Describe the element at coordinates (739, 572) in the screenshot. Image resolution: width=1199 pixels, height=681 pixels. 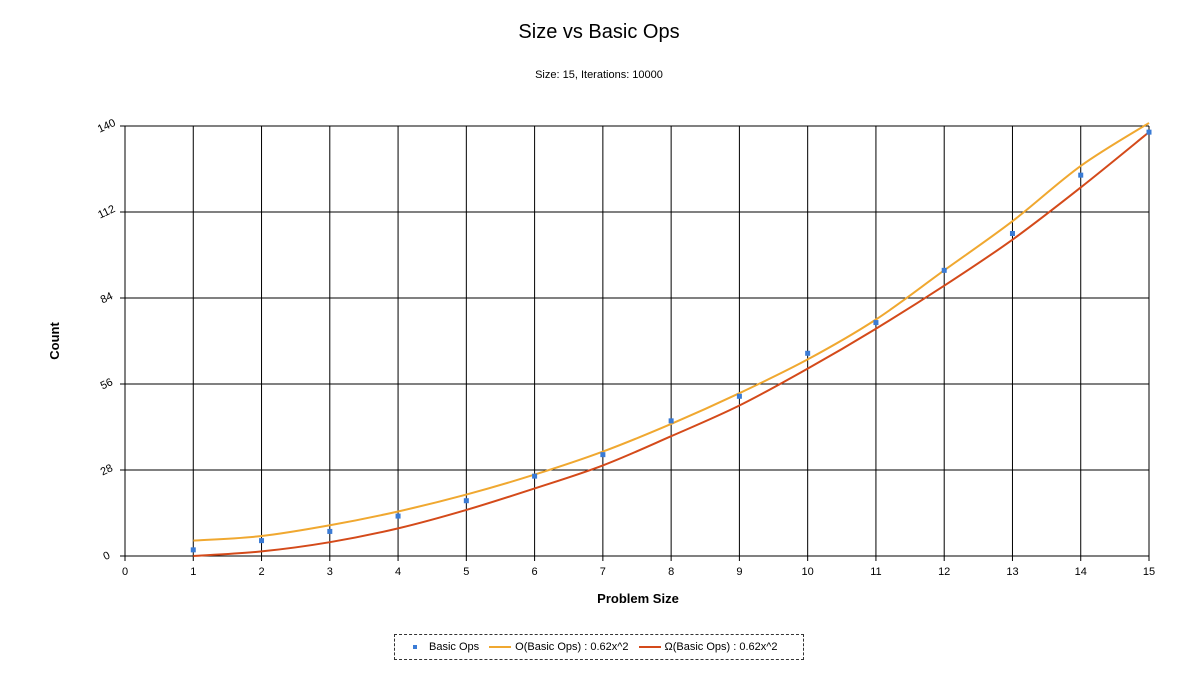
I see `x-tick-label: 9` at that location.